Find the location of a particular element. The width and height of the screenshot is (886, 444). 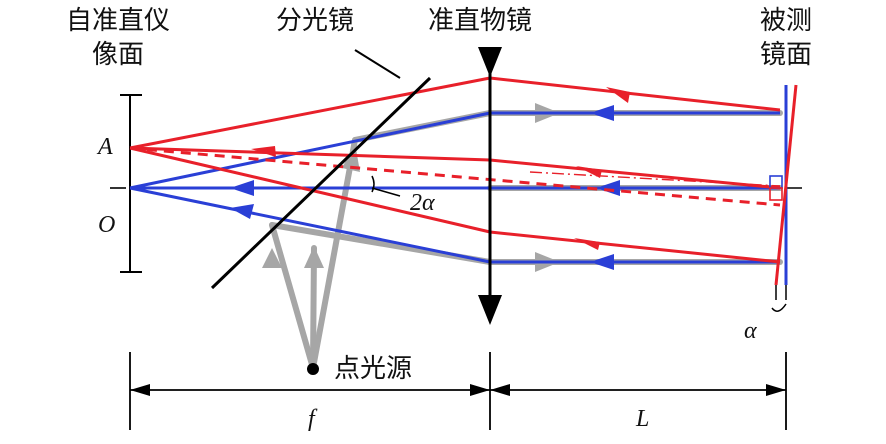

collimating-objective-label: 准直物镜 is located at coordinates (480, 21).